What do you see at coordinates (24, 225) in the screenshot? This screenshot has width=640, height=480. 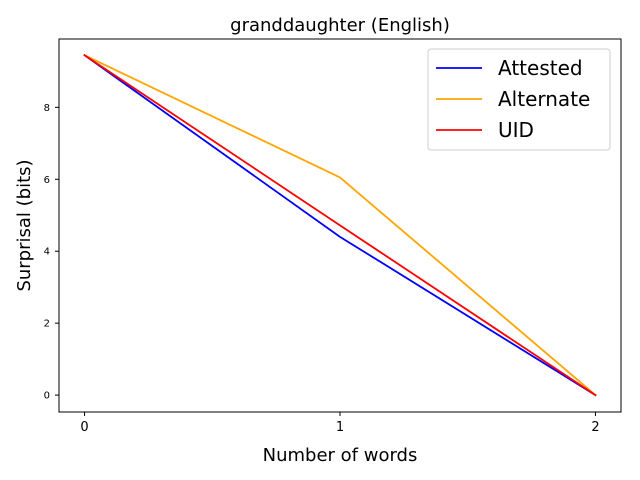 I see `y-axis-label: Surprisal (bits)` at bounding box center [24, 225].